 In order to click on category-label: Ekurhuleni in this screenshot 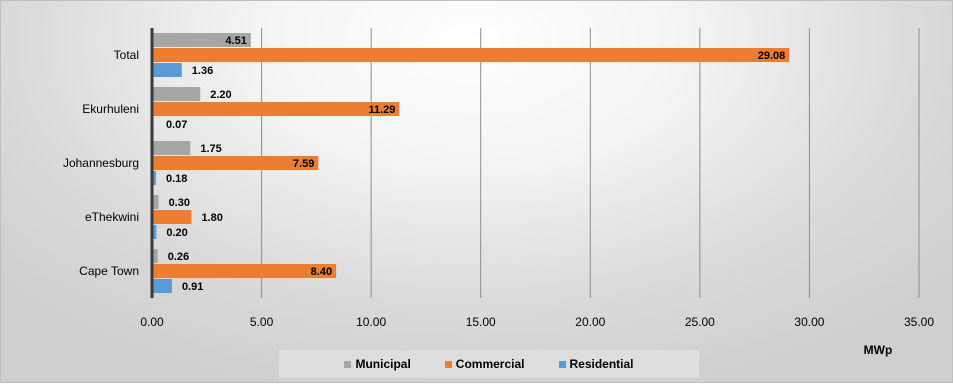, I will do `click(110, 109)`.